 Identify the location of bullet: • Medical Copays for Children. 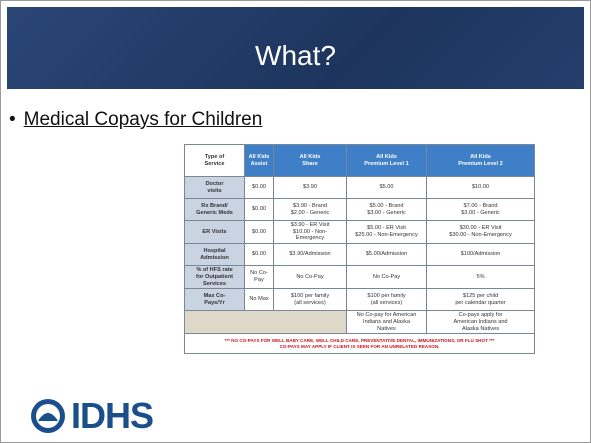
(136, 119).